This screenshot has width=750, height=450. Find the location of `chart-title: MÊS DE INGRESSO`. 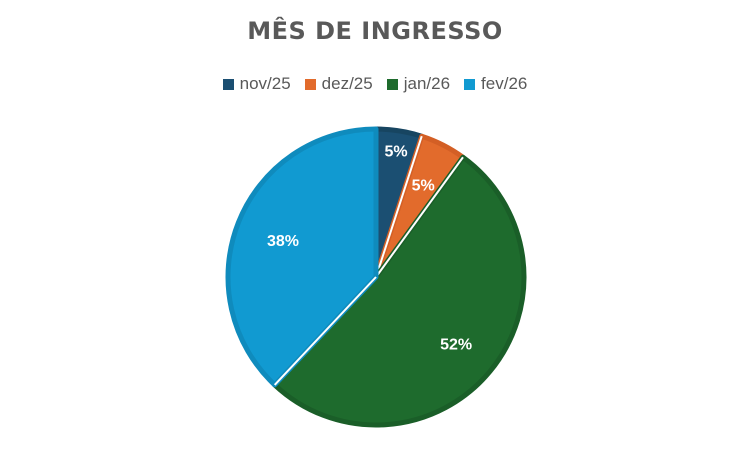

chart-title: MÊS DE INGRESSO is located at coordinates (375, 31).